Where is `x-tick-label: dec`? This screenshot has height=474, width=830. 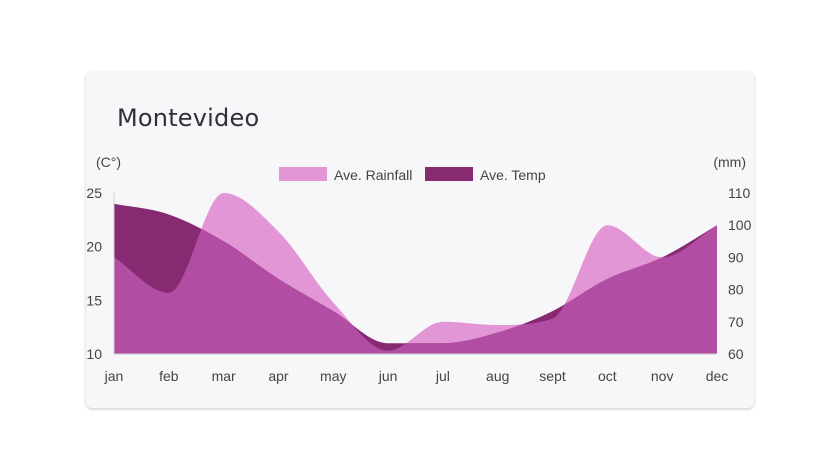 x-tick-label: dec is located at coordinates (717, 376).